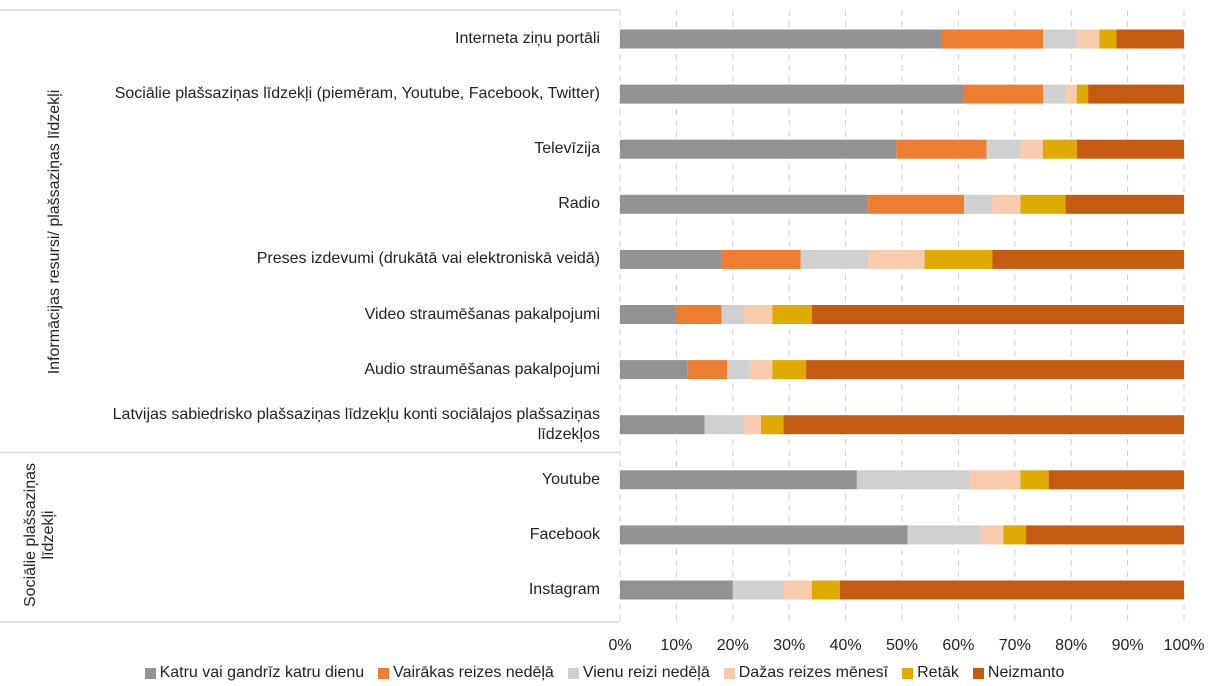  I want to click on x-tick-label: 20%, so click(732, 645).